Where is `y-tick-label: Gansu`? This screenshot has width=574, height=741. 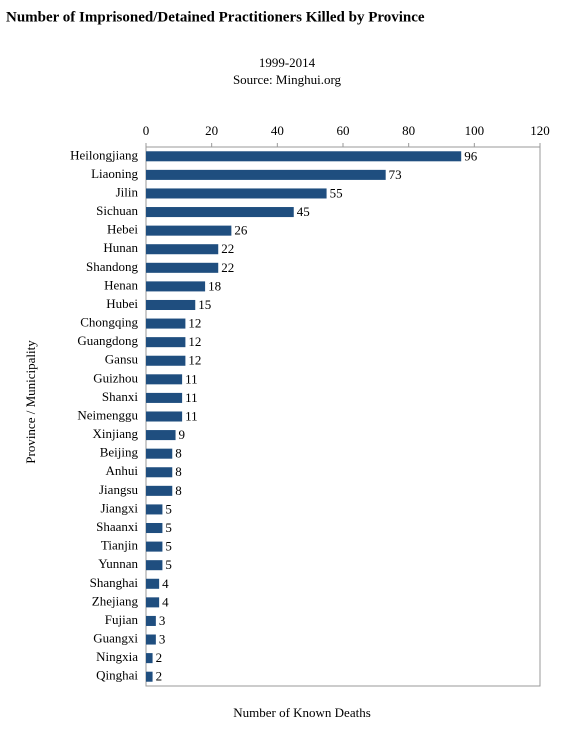
y-tick-label: Gansu is located at coordinates (122, 359).